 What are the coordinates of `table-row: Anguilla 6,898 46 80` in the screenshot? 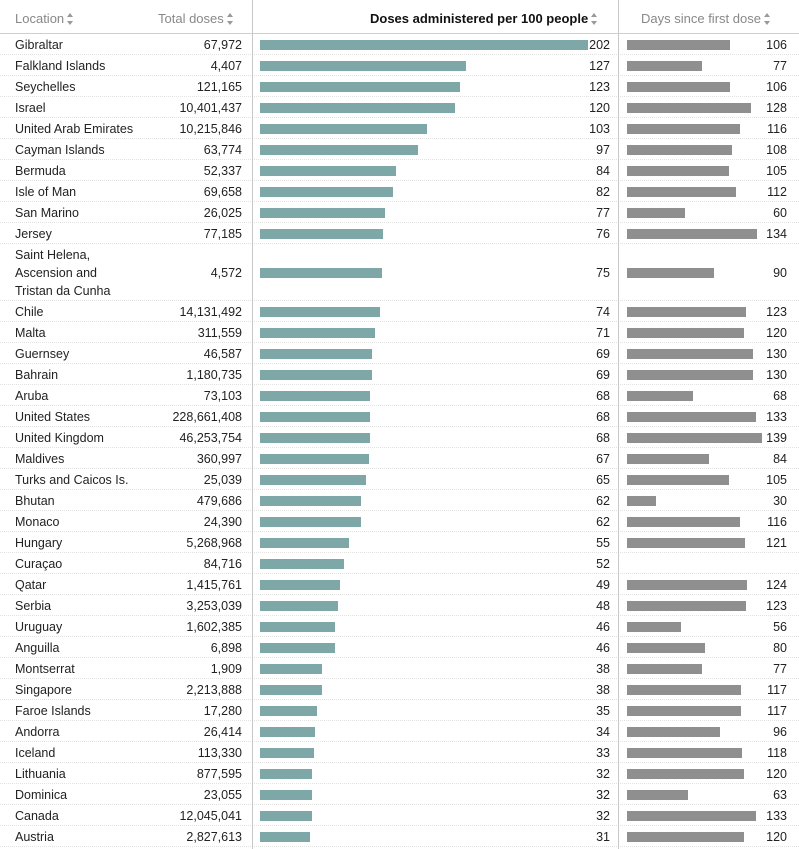 It's located at (399, 647).